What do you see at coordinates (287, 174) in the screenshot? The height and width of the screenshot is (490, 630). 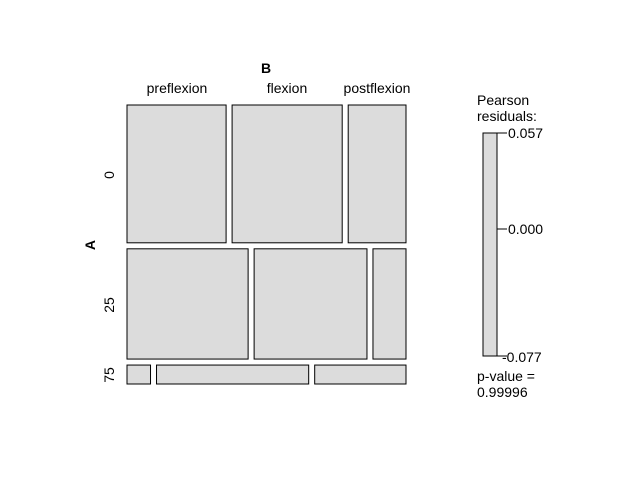 I see `tile-0-flexion` at bounding box center [287, 174].